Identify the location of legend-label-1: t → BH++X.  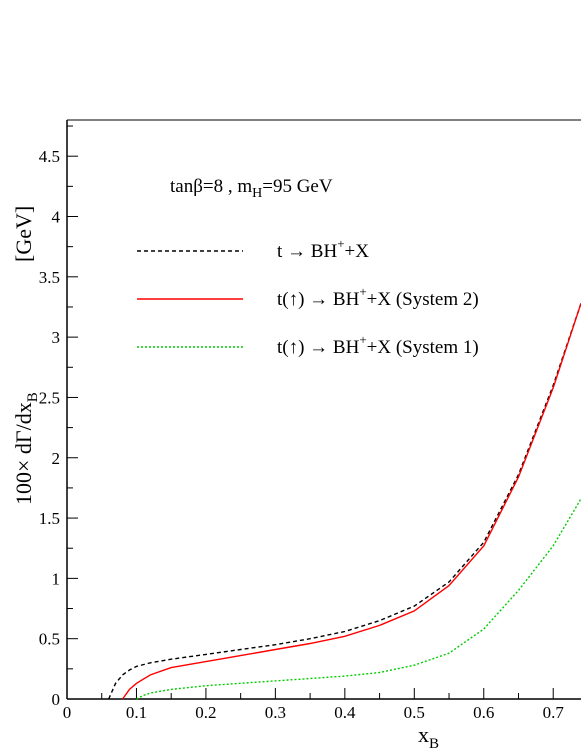
(323, 249).